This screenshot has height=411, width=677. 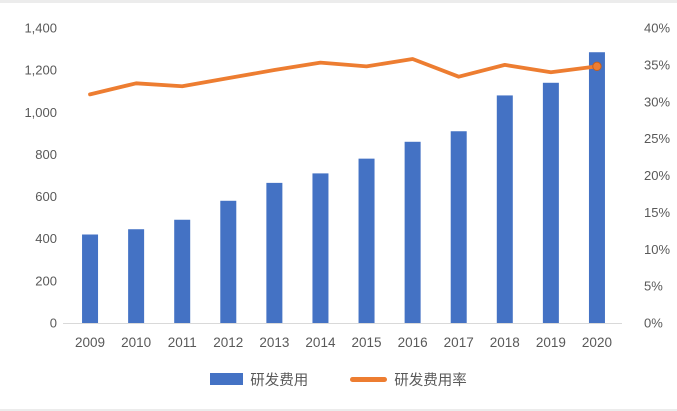 What do you see at coordinates (274, 252) in the screenshot?
I see `bar-2013` at bounding box center [274, 252].